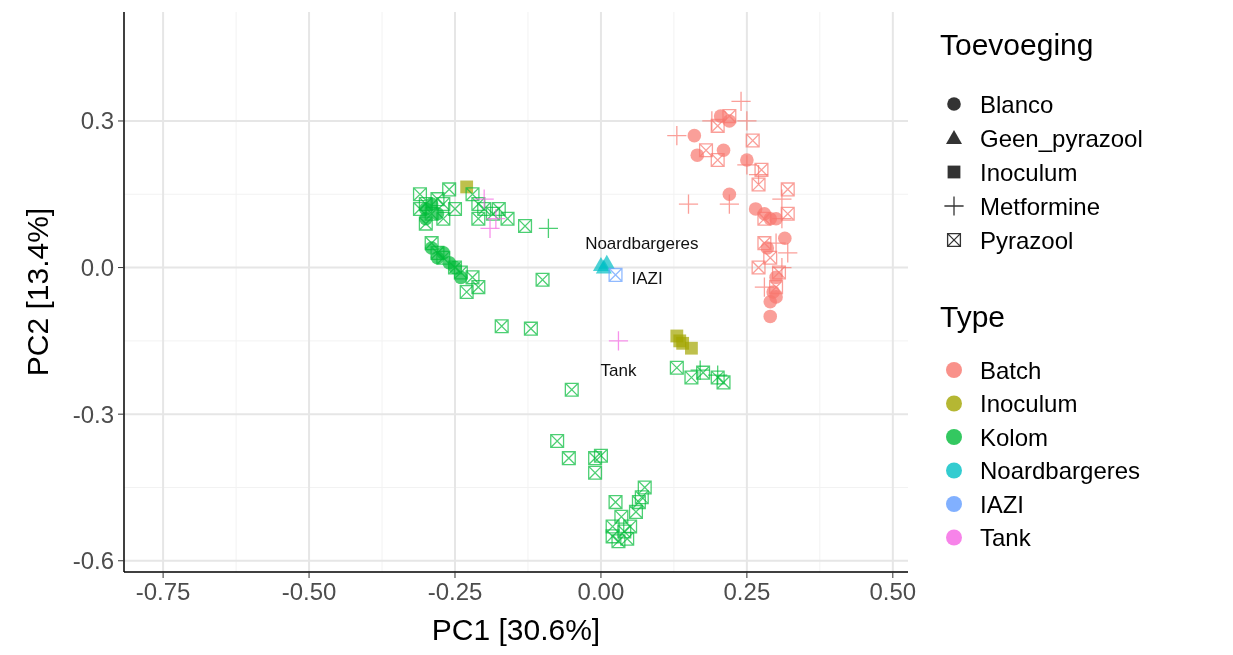 Image resolution: width=1233 pixels, height=655 pixels. Describe the element at coordinates (642, 244) in the screenshot. I see `annotation: Noardbargeres` at that location.